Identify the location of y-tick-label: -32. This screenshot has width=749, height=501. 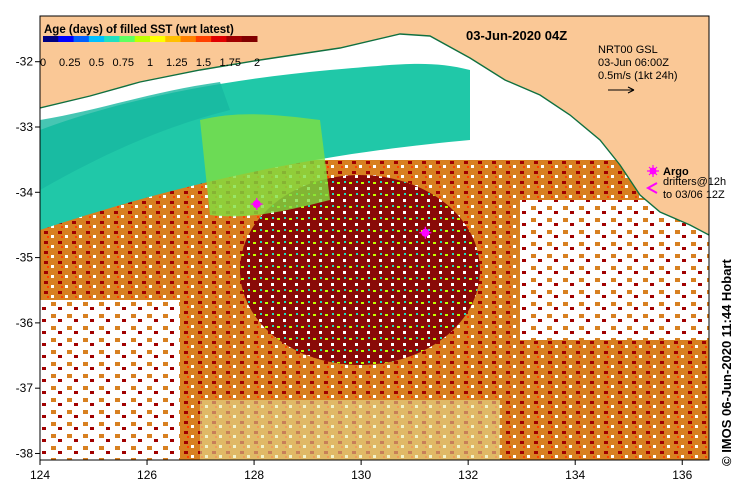
(25, 62).